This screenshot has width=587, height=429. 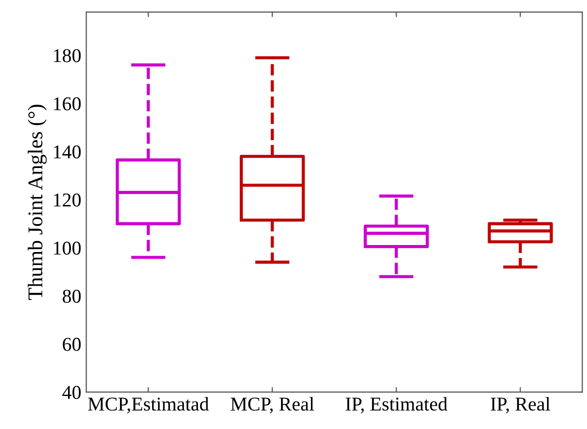 What do you see at coordinates (67, 248) in the screenshot?
I see `y-tick-label: 100` at bounding box center [67, 248].